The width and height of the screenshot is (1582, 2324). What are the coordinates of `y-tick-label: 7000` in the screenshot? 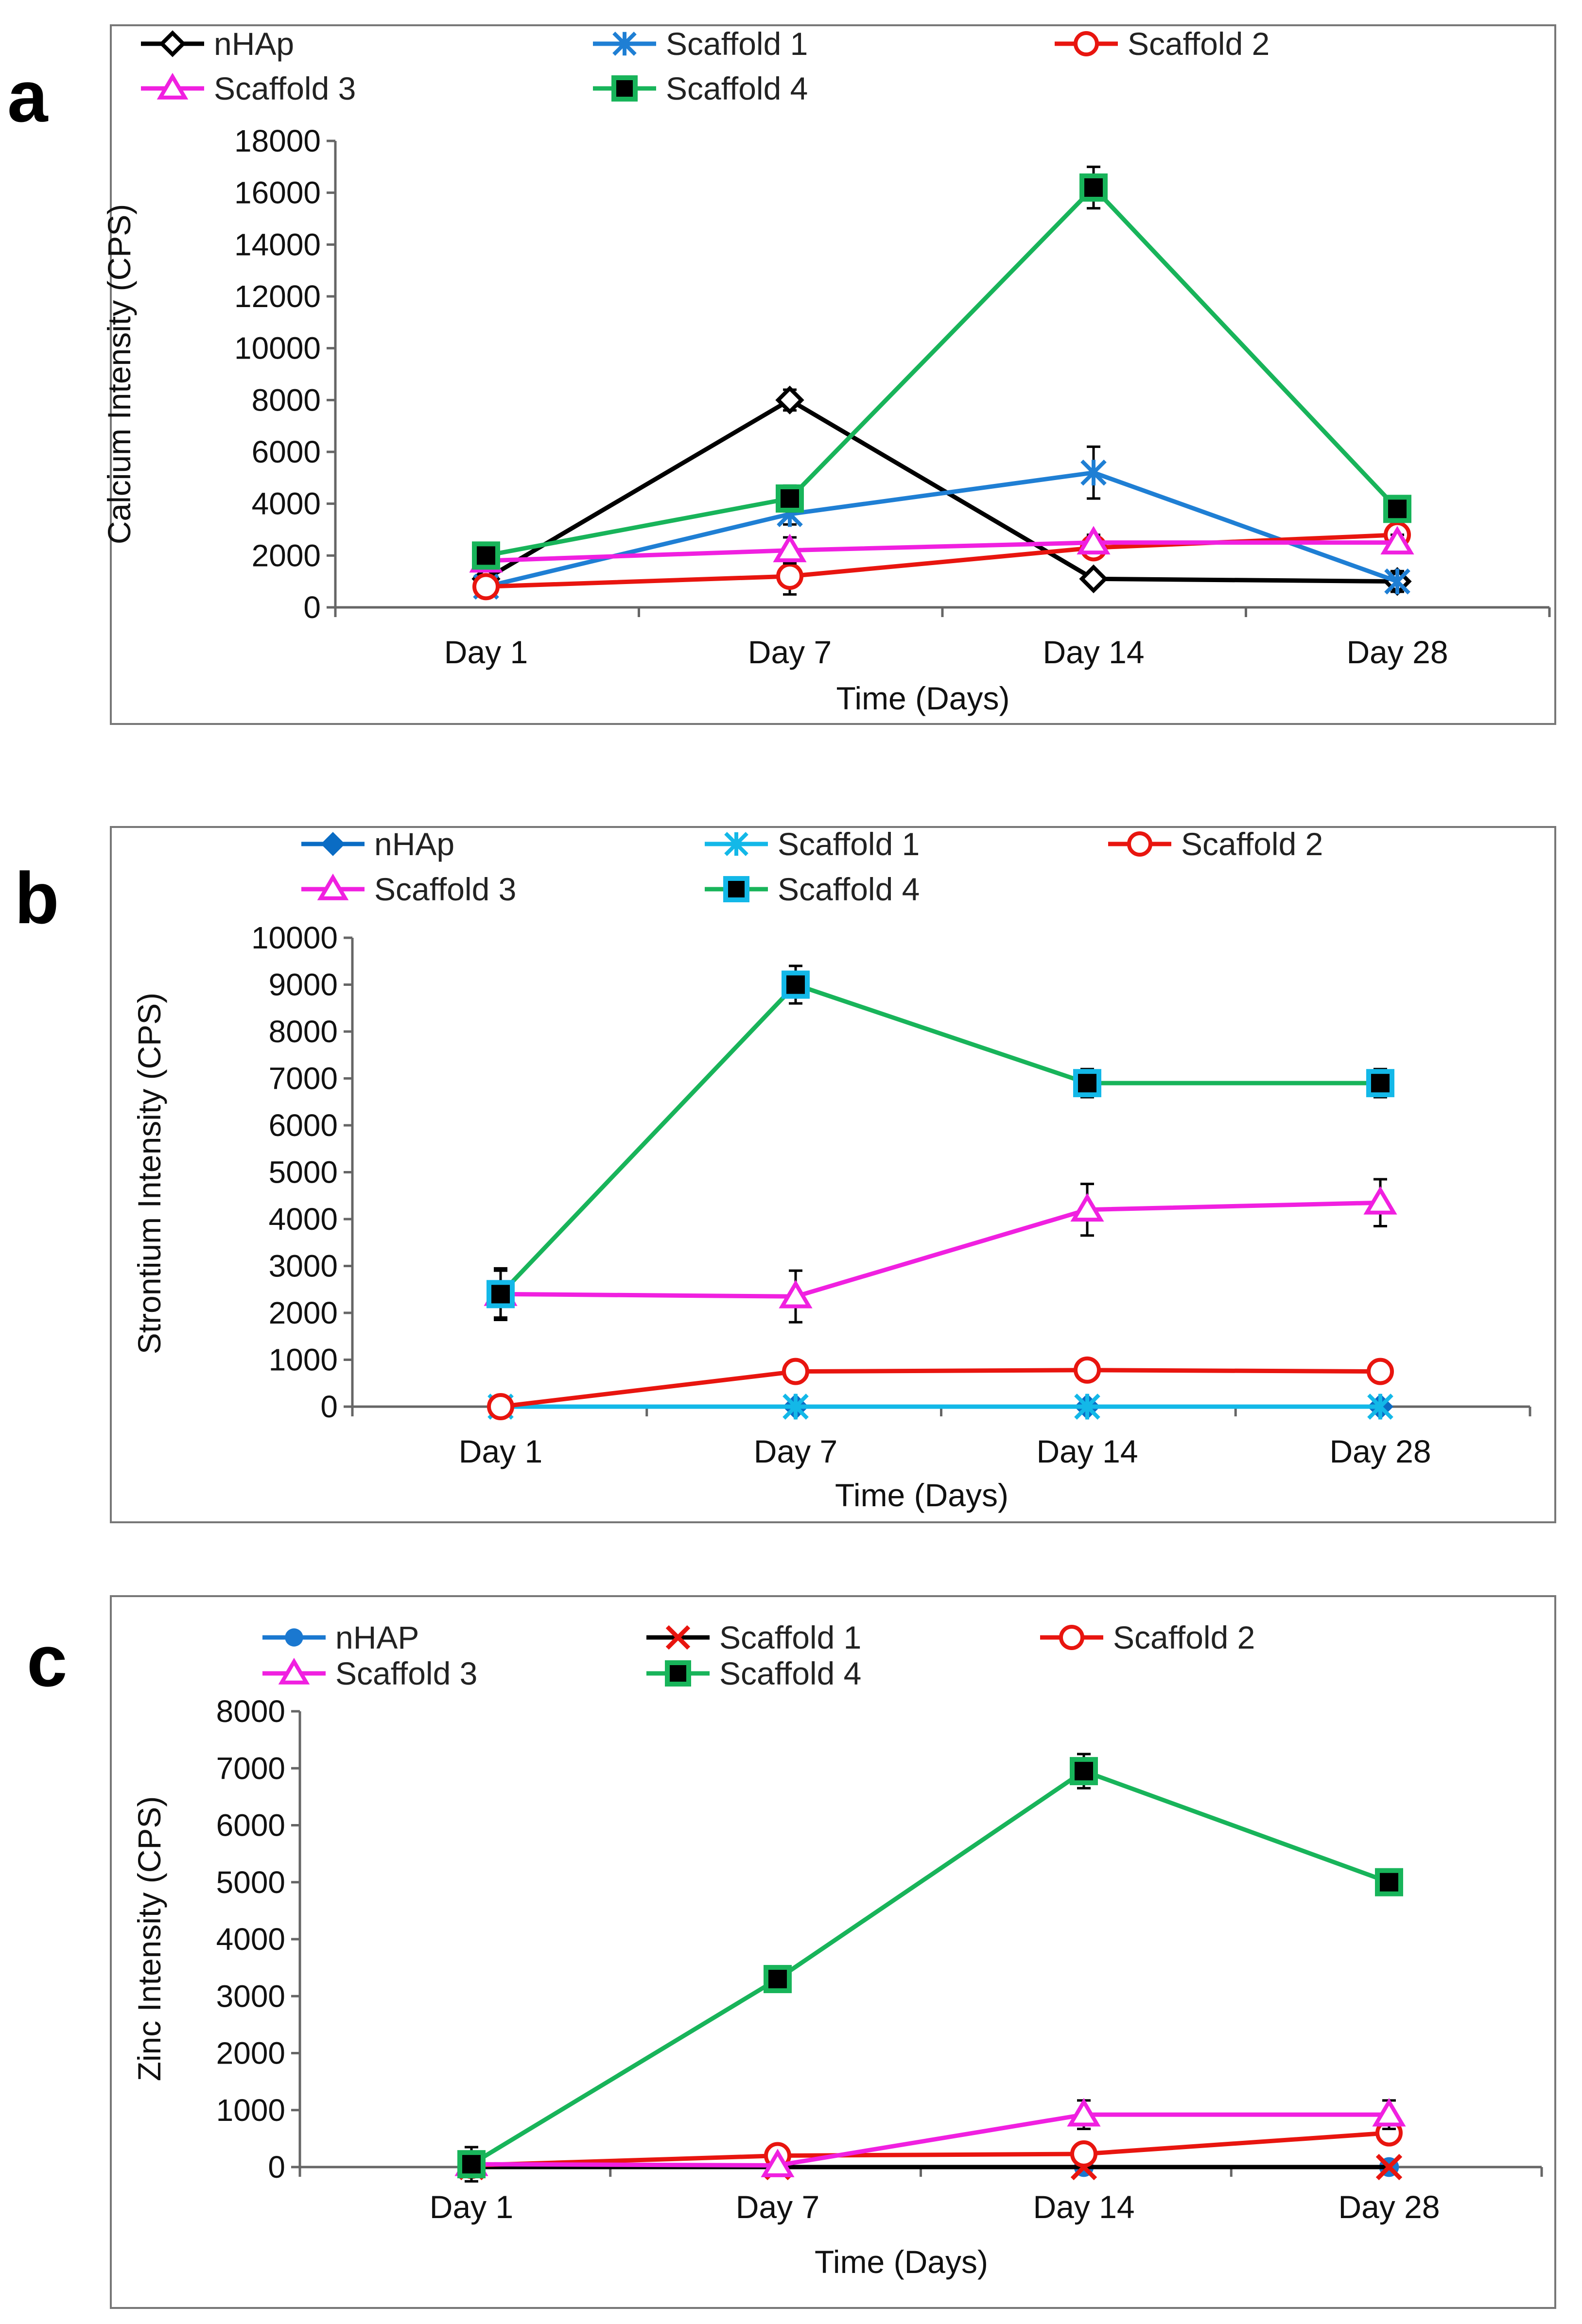 It's located at (251, 1768).